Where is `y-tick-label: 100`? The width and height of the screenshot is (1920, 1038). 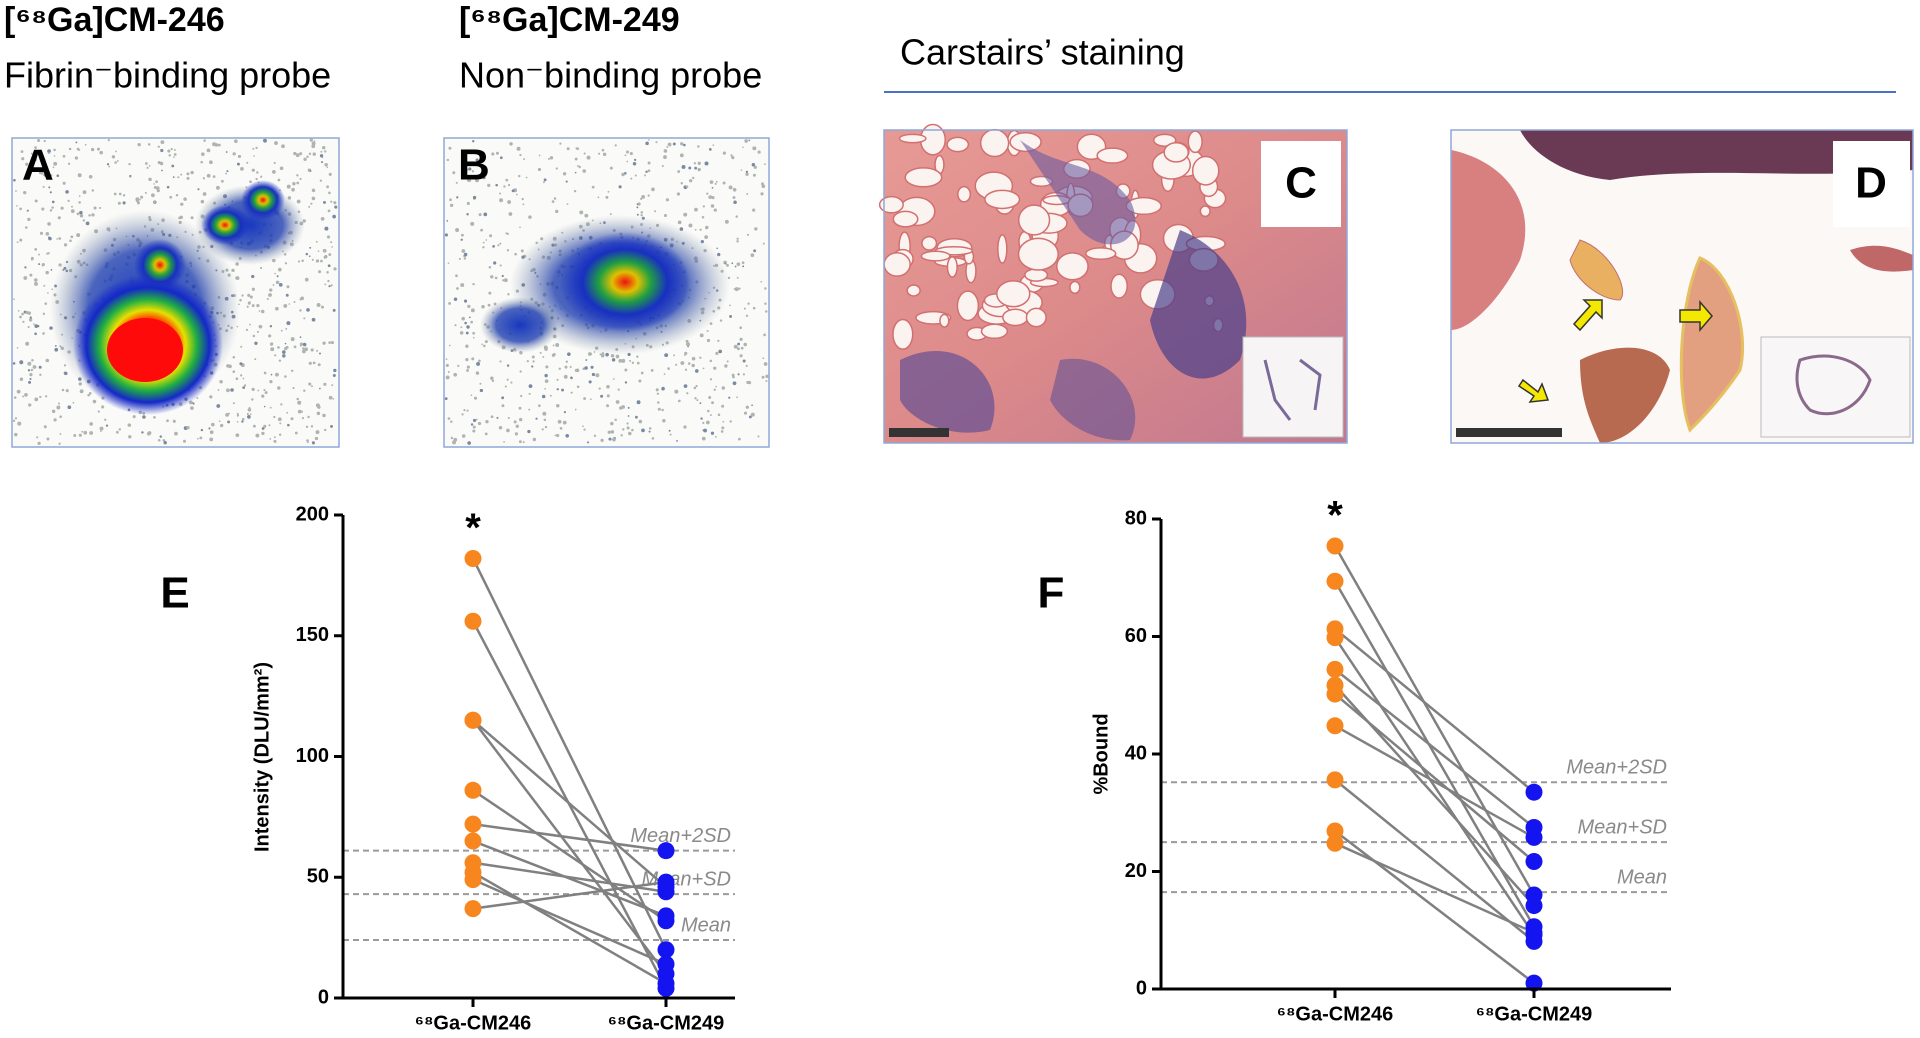
y-tick-label: 100 is located at coordinates (312, 756).